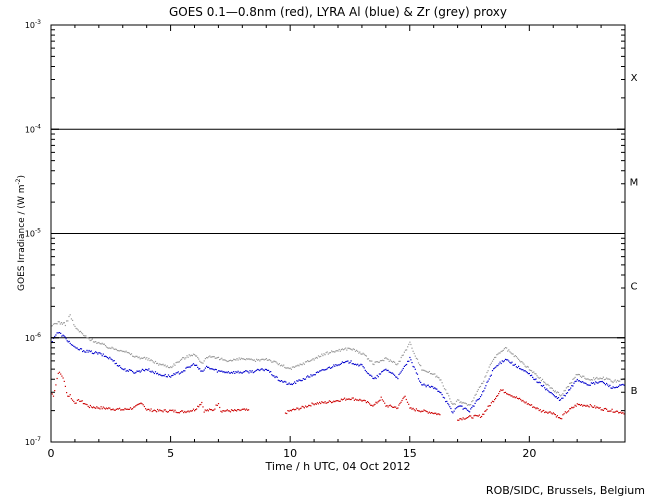 Image resolution: width=650 pixels, height=500 pixels. What do you see at coordinates (634, 182) in the screenshot?
I see `flare-class-label: M` at bounding box center [634, 182].